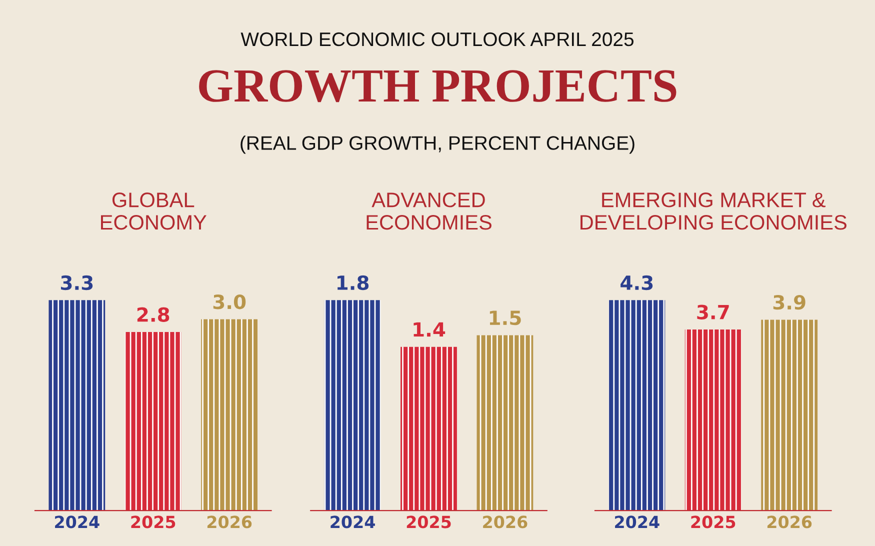 This screenshot has width=875, height=546. I want to click on data-label: 3.0, so click(229, 302).